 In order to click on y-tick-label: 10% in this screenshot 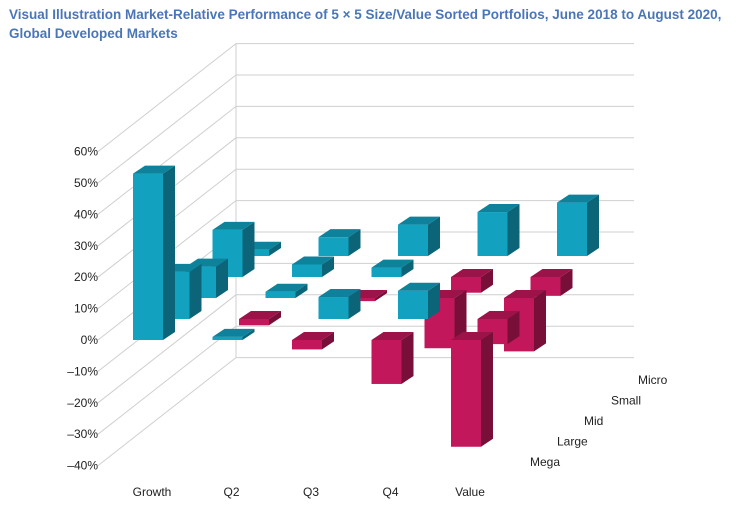, I will do `click(86, 309)`.